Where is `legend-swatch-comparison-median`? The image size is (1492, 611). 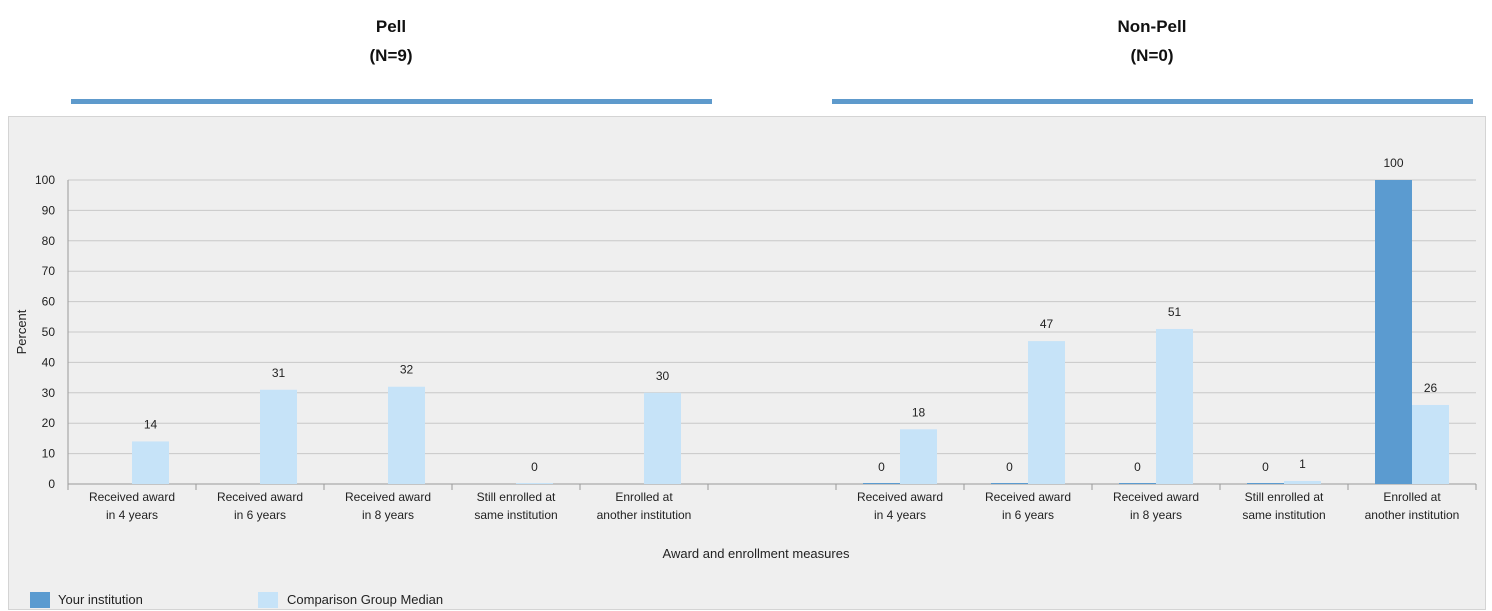
legend-swatch-comparison-median is located at coordinates (268, 600).